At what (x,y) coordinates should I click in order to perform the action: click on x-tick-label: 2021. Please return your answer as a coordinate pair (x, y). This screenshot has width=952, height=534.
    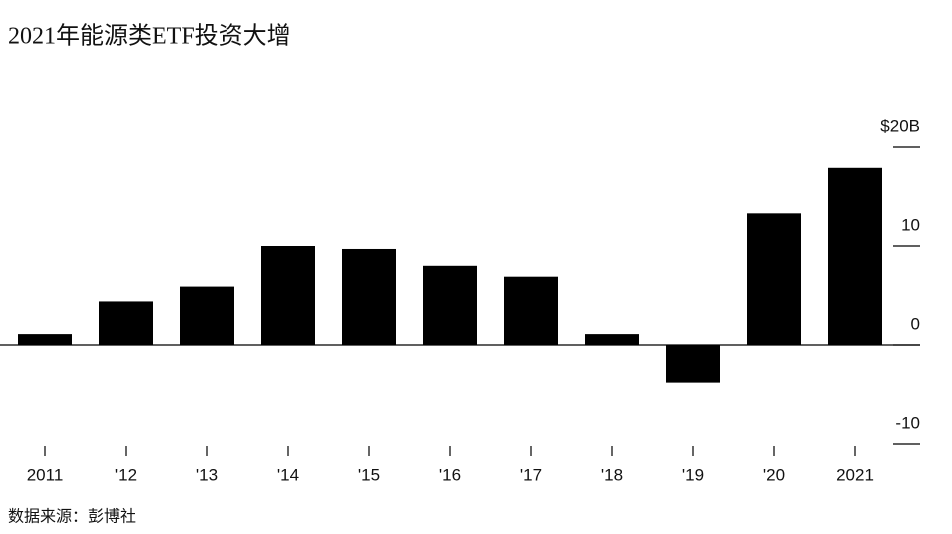
    Looking at the image, I should click on (855, 474).